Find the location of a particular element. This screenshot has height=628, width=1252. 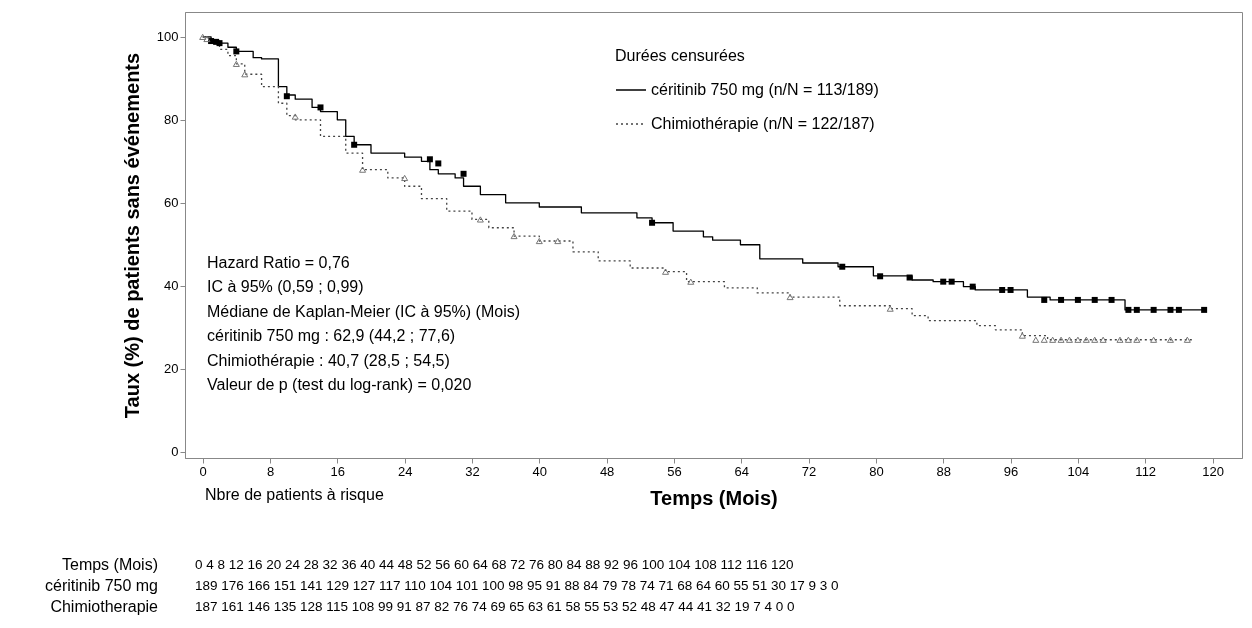

legend-title: Durées censurées is located at coordinates (680, 55).